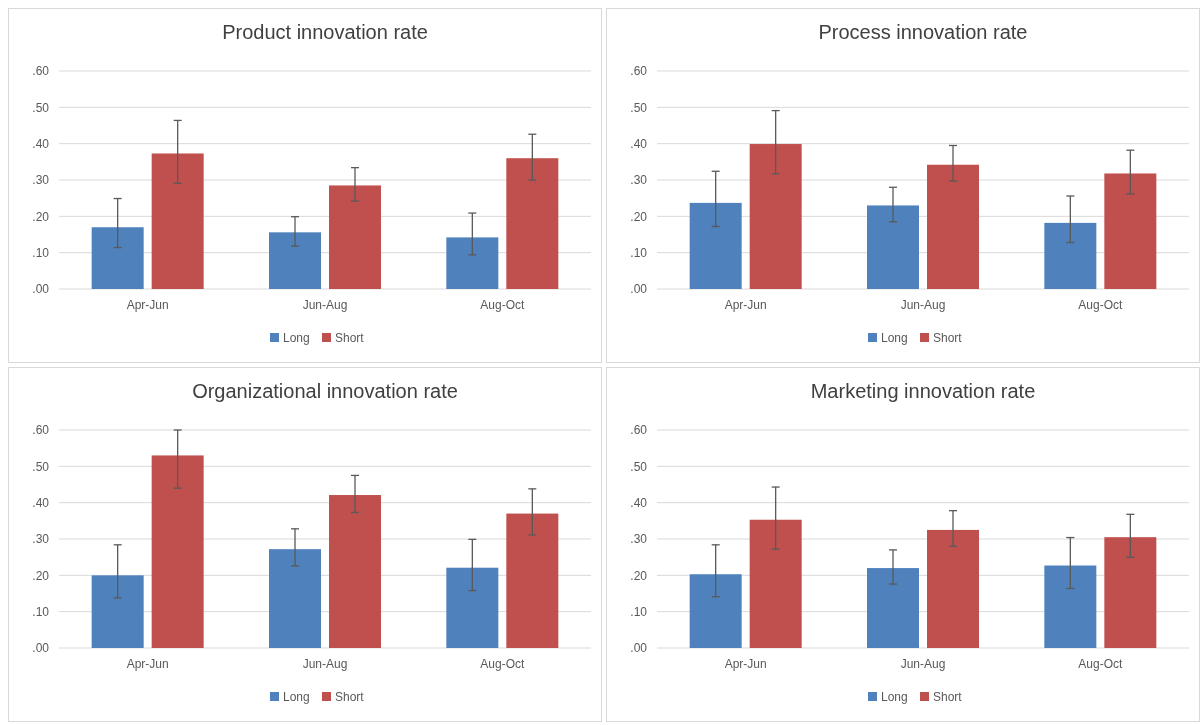  I want to click on chart-title: Organizational innovation rate, so click(325, 391).